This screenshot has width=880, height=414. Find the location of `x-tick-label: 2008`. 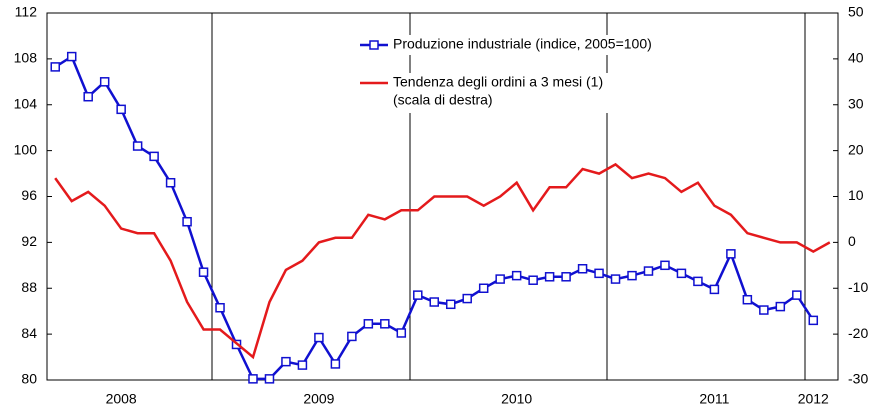

x-tick-label: 2008 is located at coordinates (121, 399).